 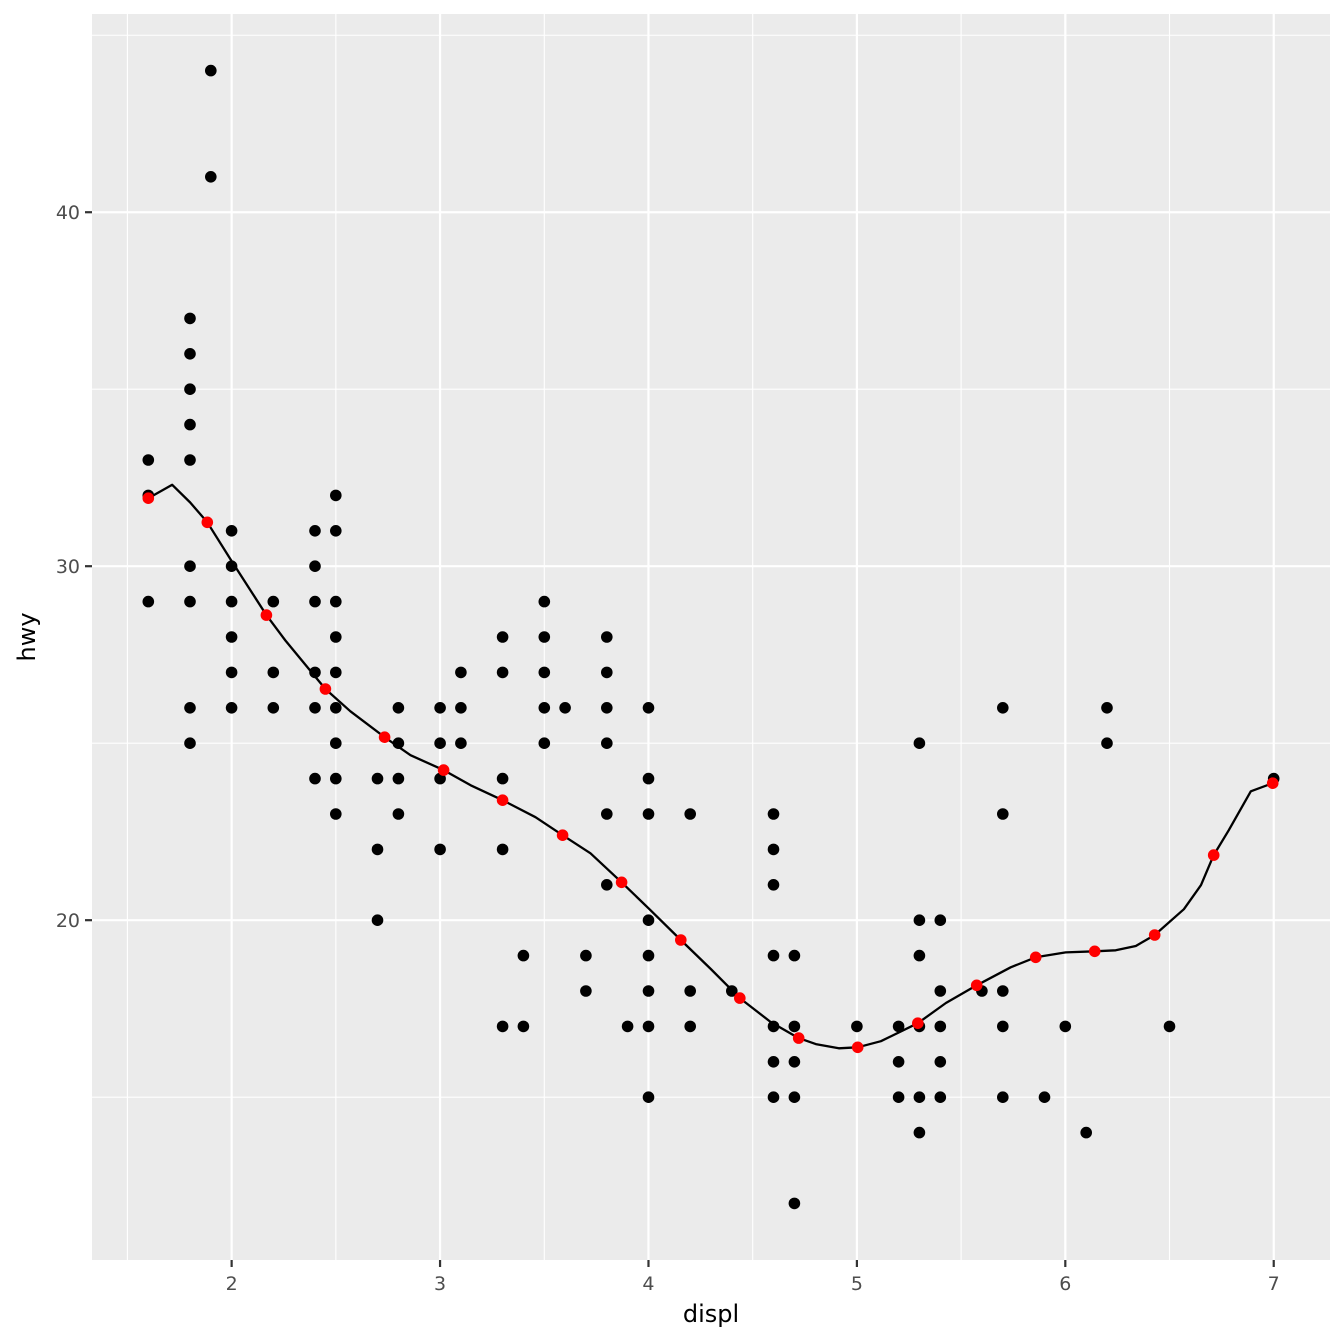 I want to click on x-axis: 2 3 4 5 6 7, so click(x=753, y=1277).